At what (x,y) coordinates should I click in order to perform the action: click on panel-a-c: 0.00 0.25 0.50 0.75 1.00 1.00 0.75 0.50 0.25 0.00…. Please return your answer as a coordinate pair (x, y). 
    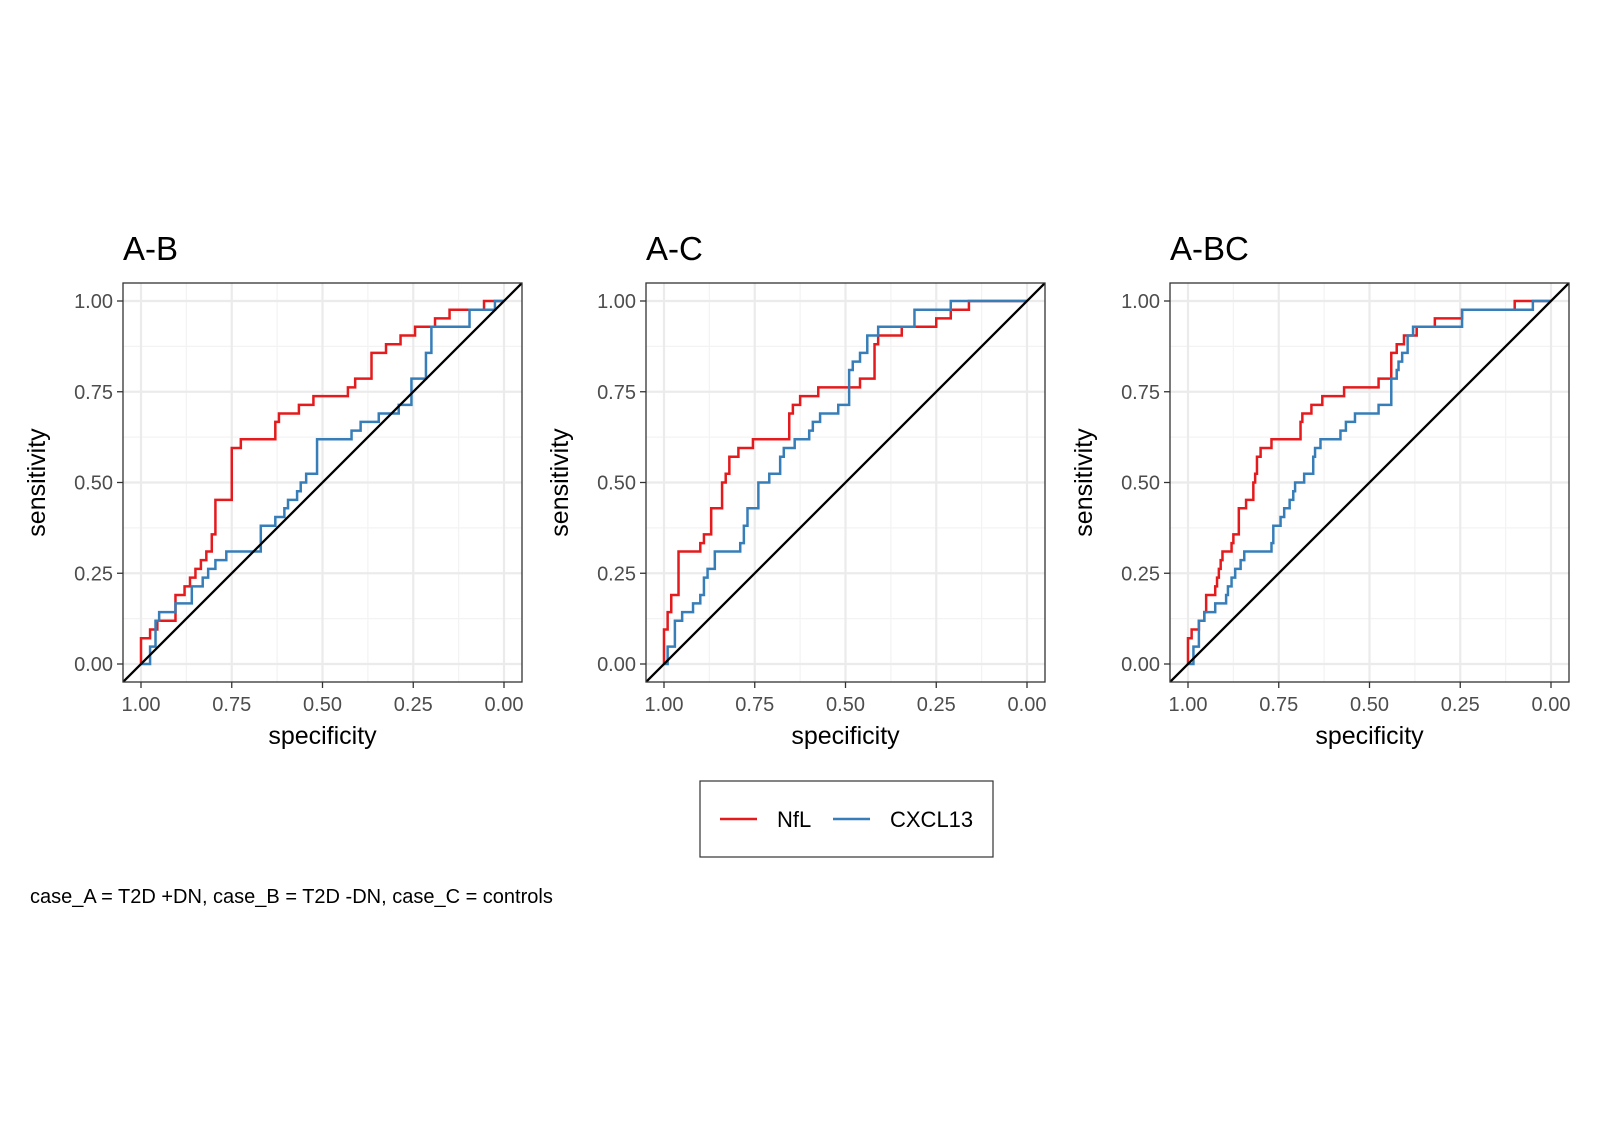
    Looking at the image, I should click on (796, 490).